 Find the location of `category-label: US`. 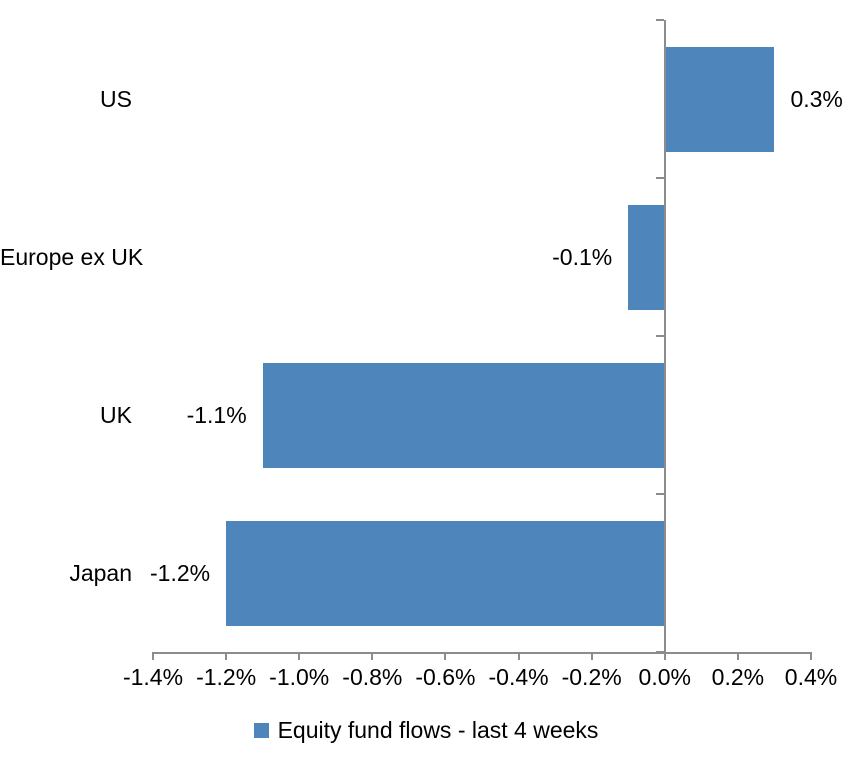

category-label: US is located at coordinates (116, 99).